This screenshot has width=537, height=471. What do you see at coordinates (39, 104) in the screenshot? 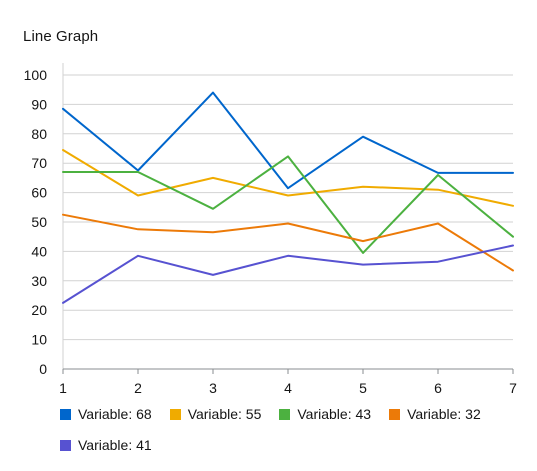
I see `y-tick-label: 90` at bounding box center [39, 104].